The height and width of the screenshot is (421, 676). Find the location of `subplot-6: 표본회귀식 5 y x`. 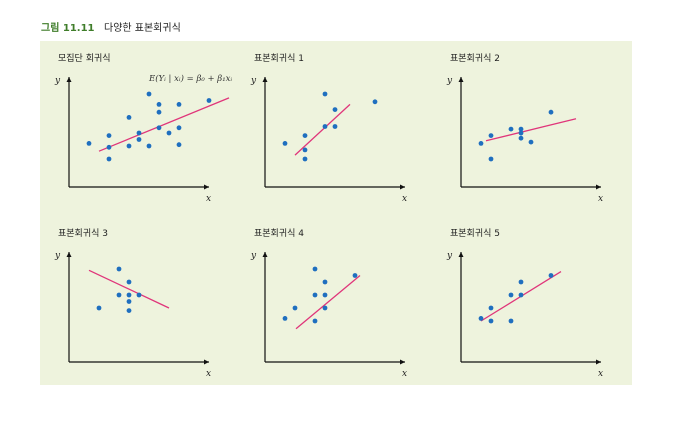

subplot-6: 표본회귀식 5 y x is located at coordinates (524, 303).